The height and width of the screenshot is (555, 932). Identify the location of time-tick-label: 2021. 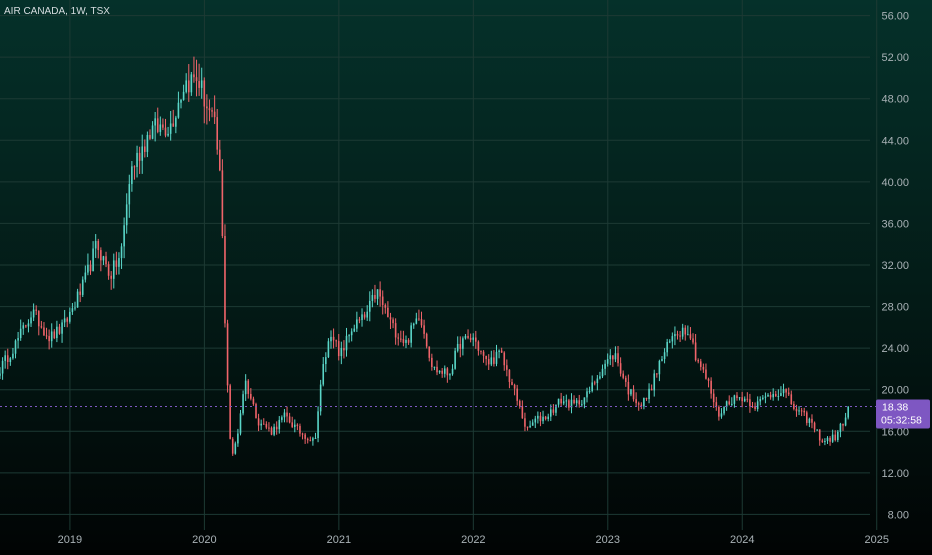
(339, 540).